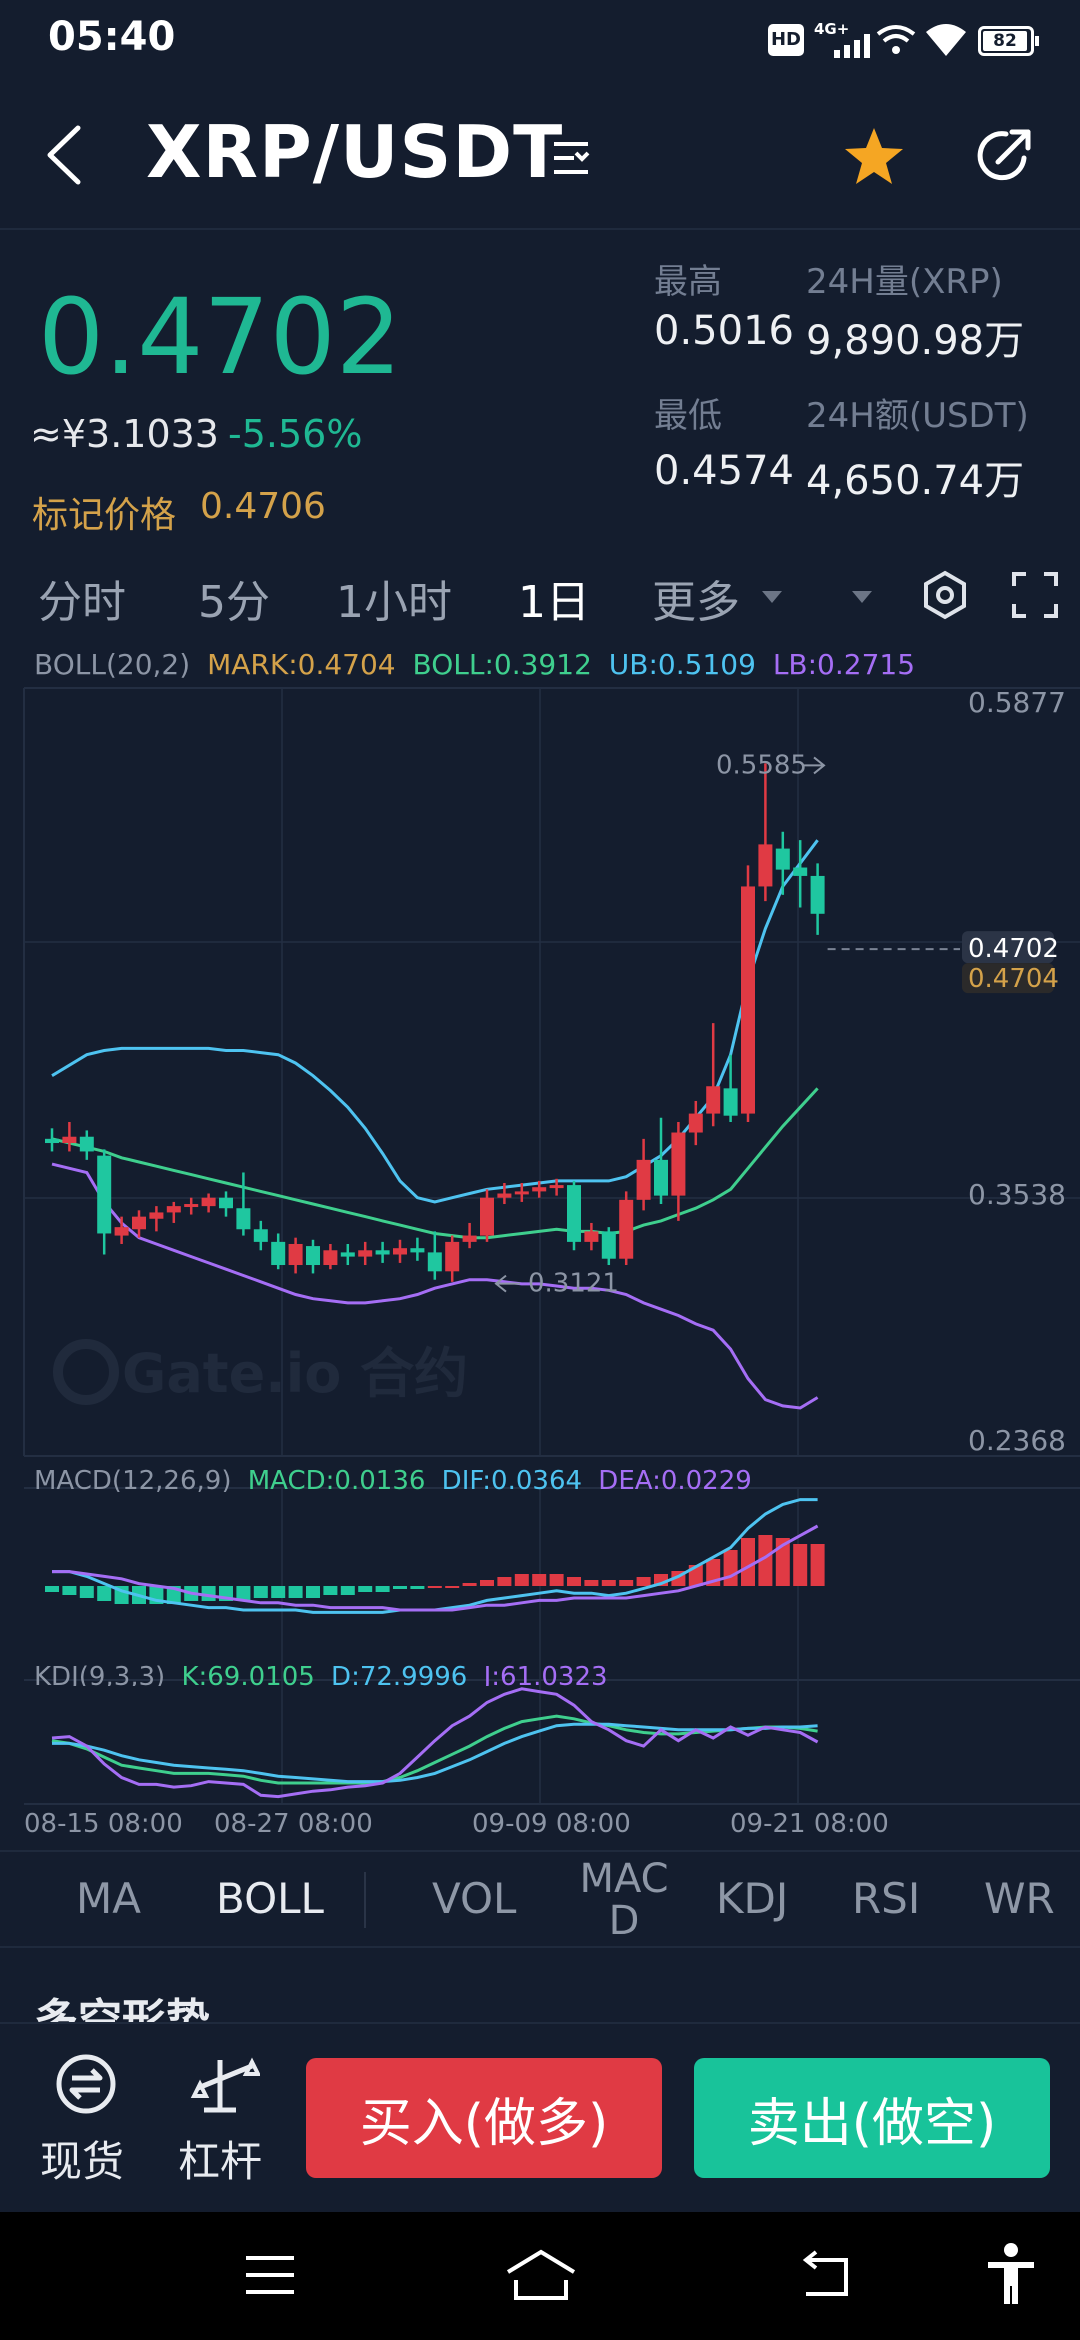  Describe the element at coordinates (752, 1898) in the screenshot. I see `tab-kdj: KDJ` at that location.